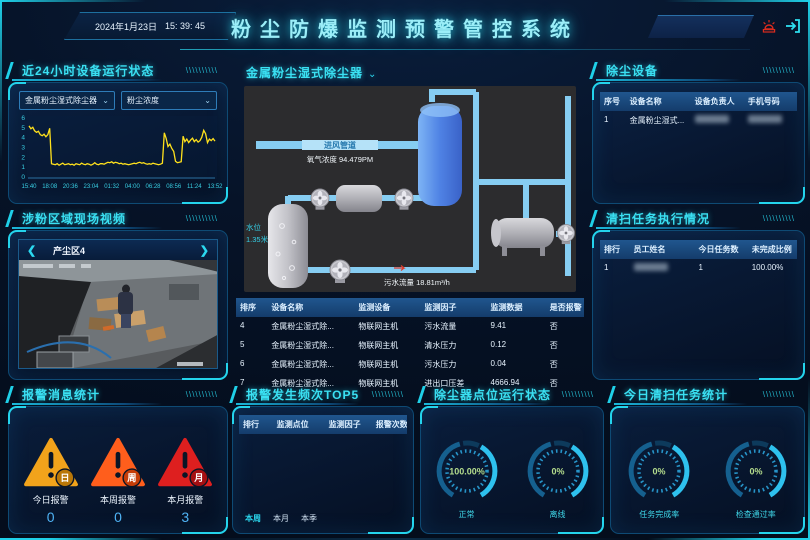 This screenshot has height=540, width=810. I want to click on alarm-stat-label: 今日报警, so click(50, 500).